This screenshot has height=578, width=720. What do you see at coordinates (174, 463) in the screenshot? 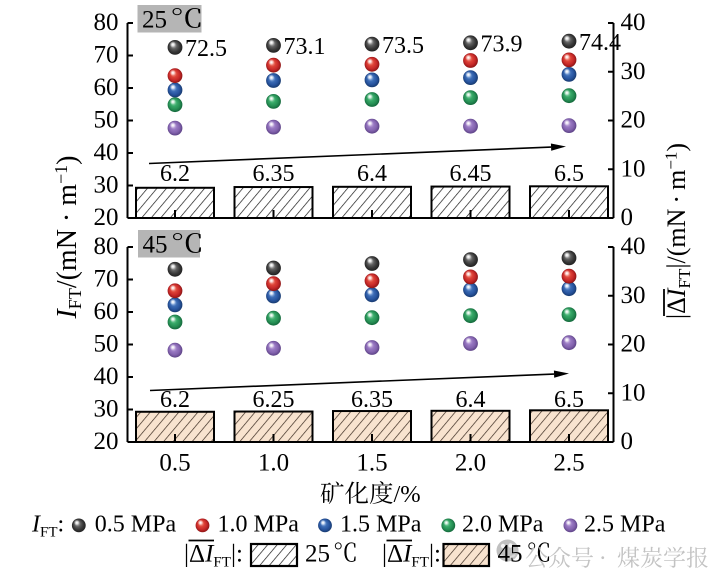
I see `svg-text: 0.5` at bounding box center [174, 463].